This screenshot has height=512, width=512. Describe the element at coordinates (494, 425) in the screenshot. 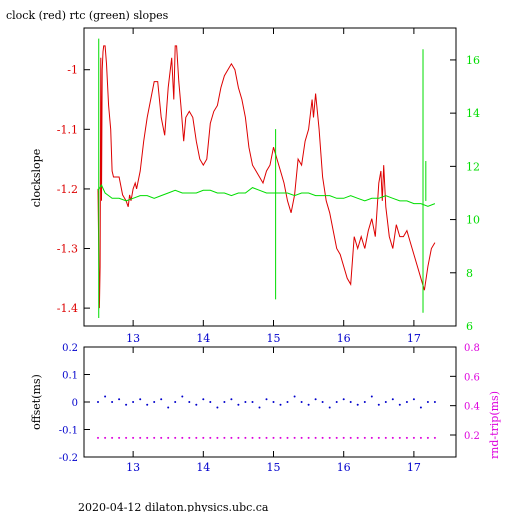

I see `bottom-y2-axis-label: rnd-trip(ms)` at that location.